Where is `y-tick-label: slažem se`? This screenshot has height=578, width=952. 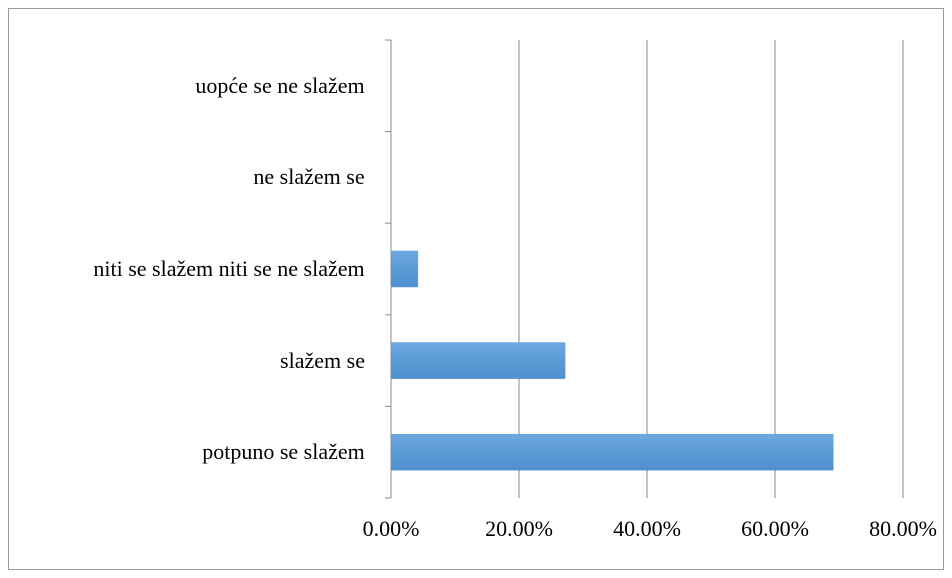
y-tick-label: slažem se is located at coordinates (322, 360).